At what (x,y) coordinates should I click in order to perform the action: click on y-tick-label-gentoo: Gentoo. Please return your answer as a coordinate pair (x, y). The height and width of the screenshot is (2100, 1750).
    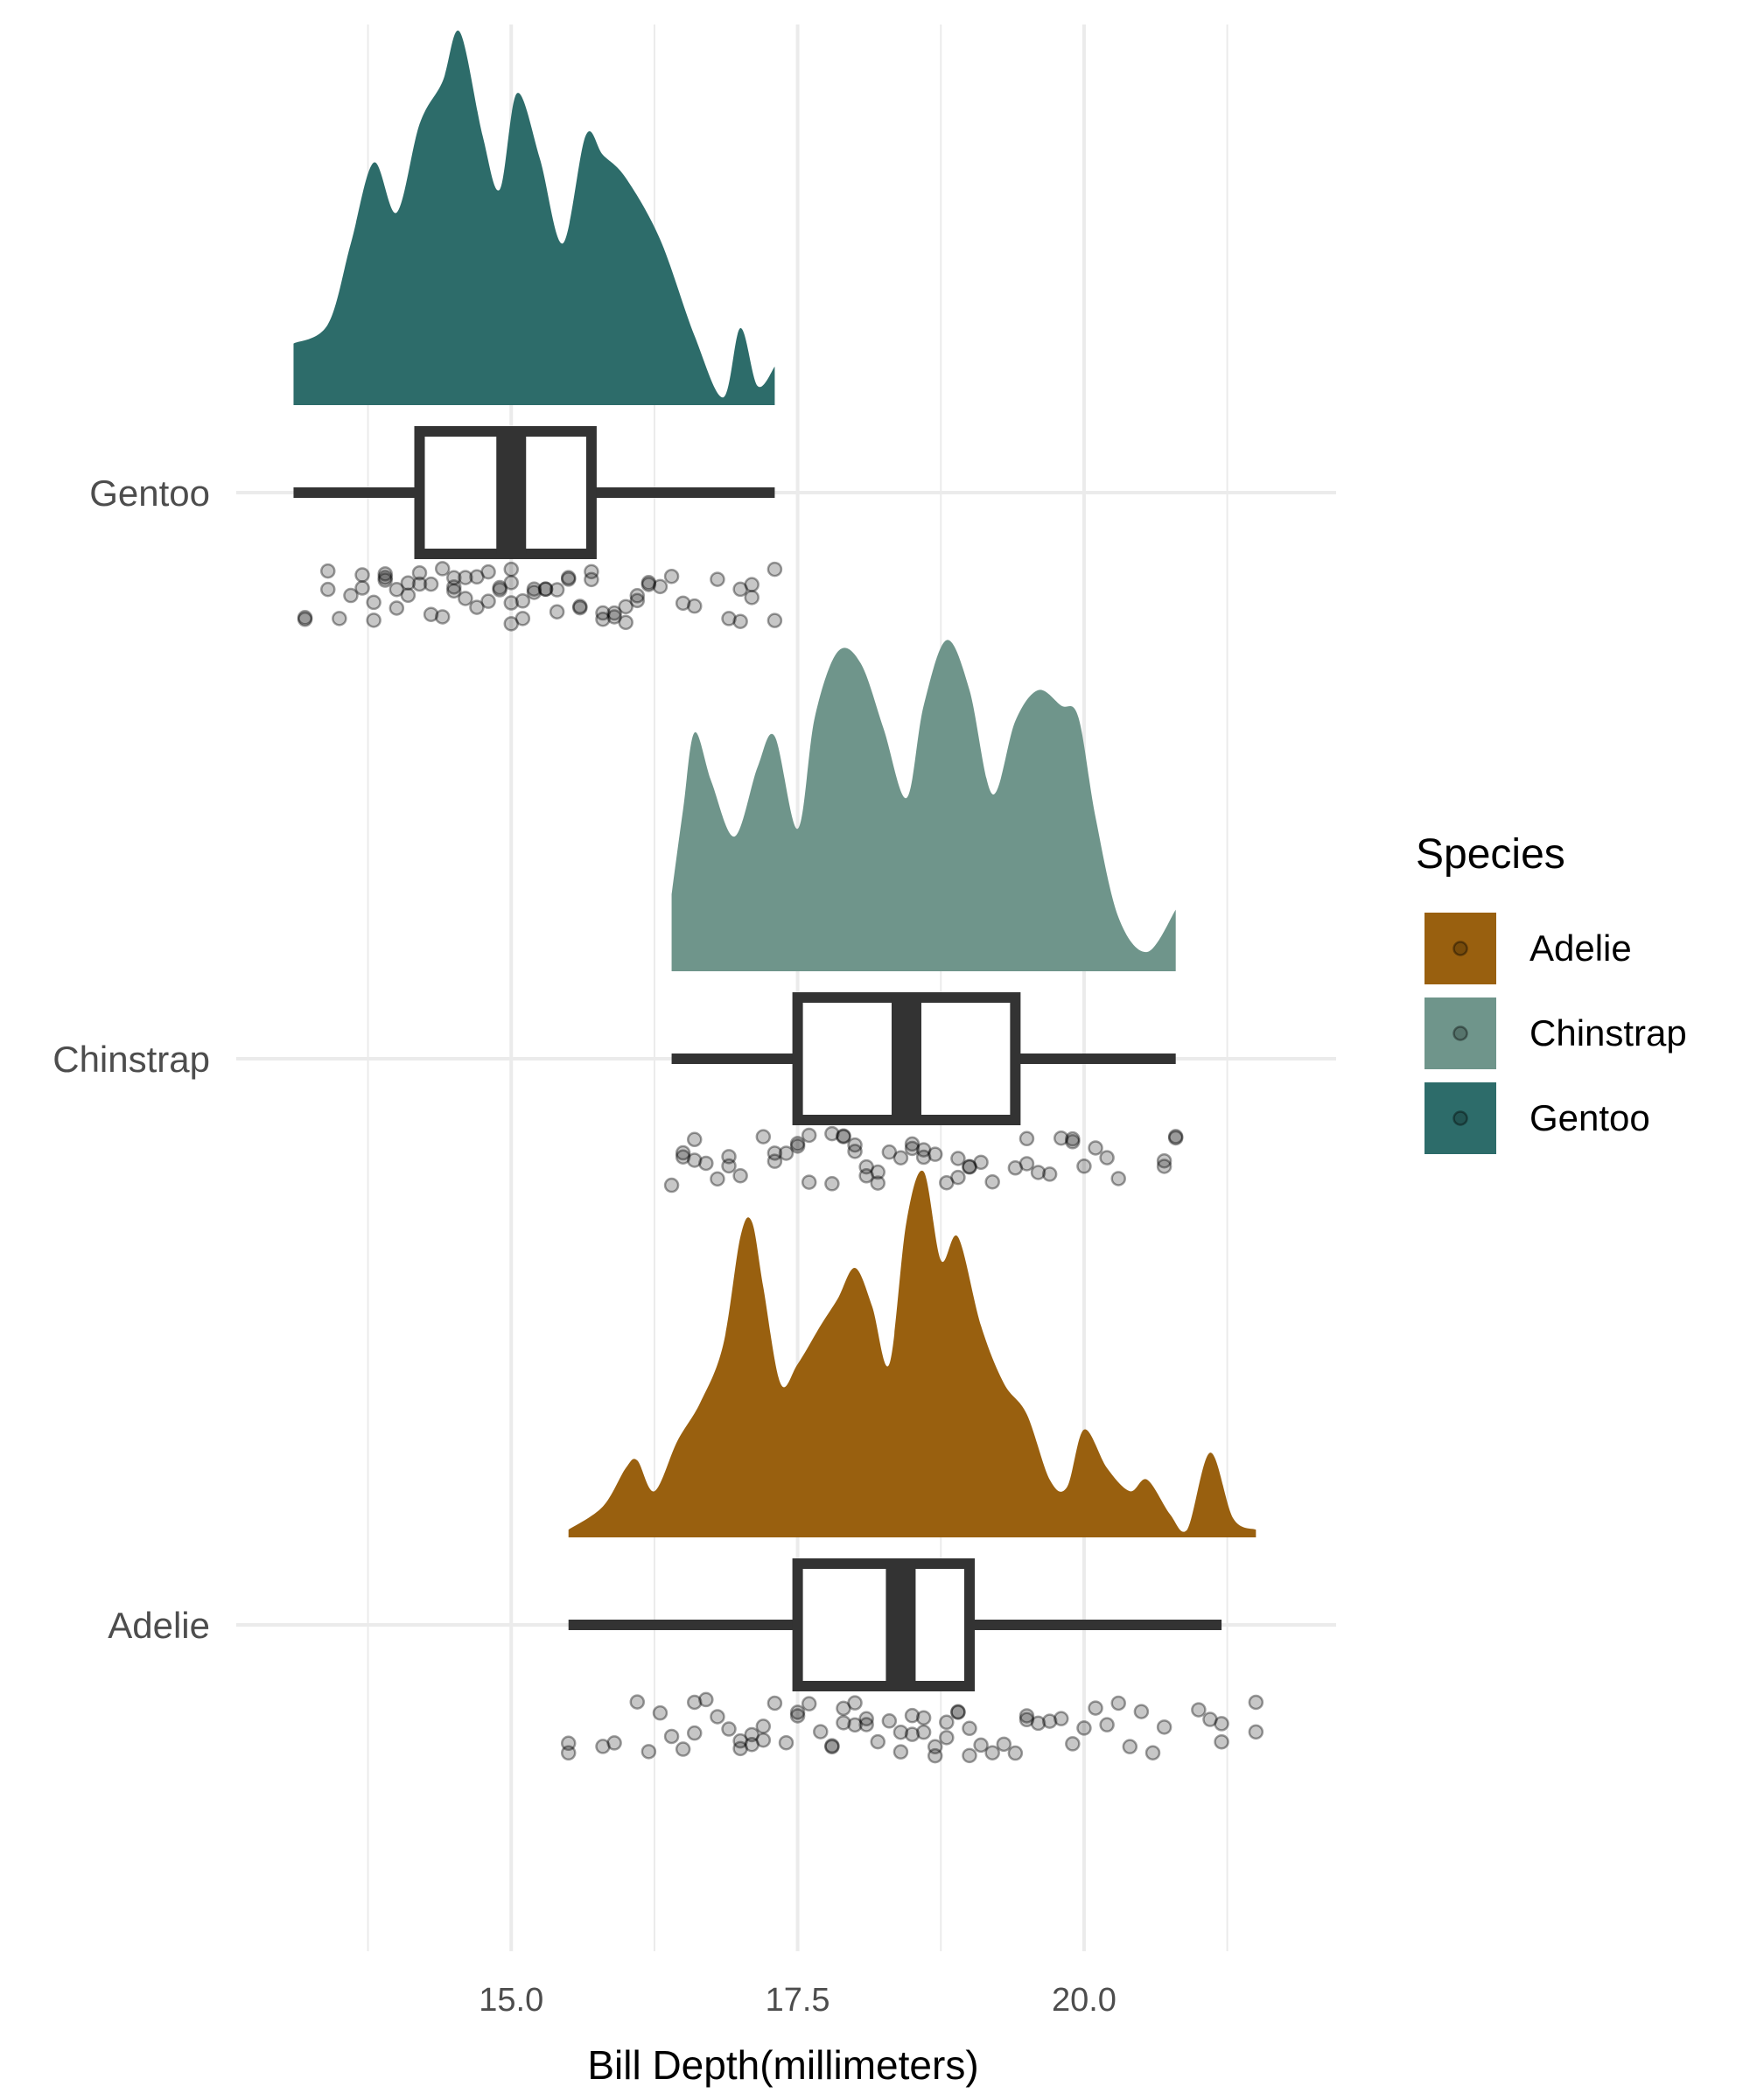
    Looking at the image, I should click on (149, 493).